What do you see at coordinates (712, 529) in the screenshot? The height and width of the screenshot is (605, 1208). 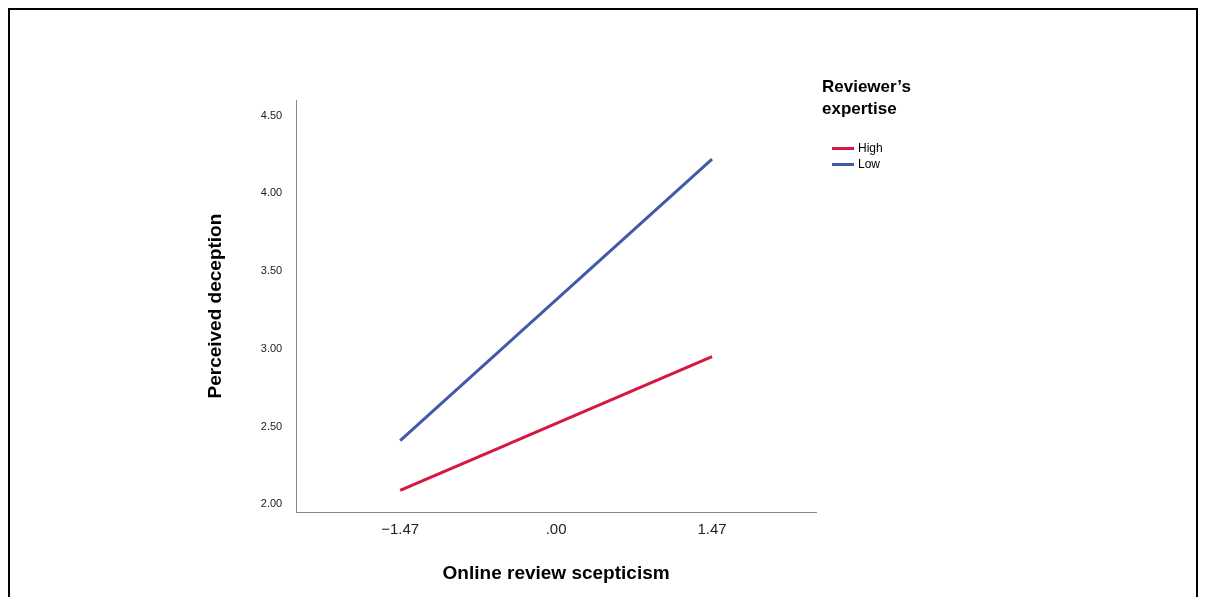 I see `x-tick-label: 1.47` at bounding box center [712, 529].